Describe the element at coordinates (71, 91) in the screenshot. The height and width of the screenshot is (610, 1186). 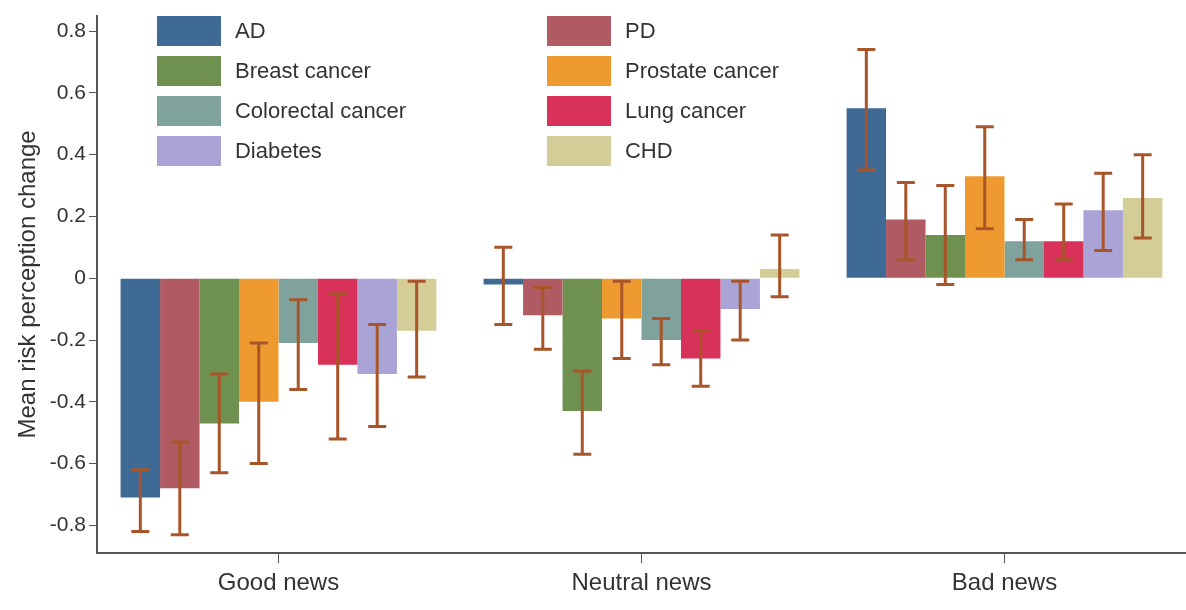
I see `y-tick-label: 0.6` at that location.